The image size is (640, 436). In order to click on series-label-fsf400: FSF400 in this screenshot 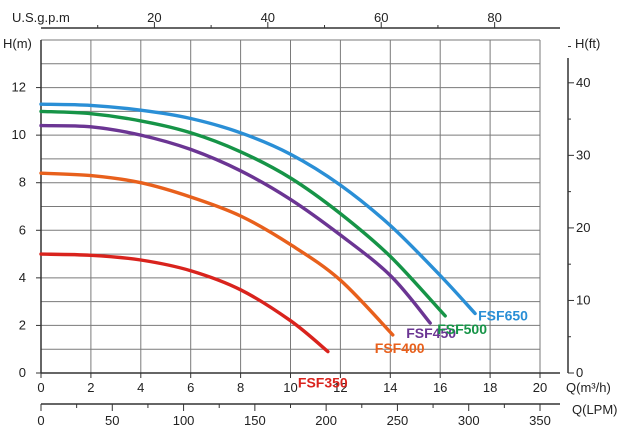, I will do `click(400, 348)`.